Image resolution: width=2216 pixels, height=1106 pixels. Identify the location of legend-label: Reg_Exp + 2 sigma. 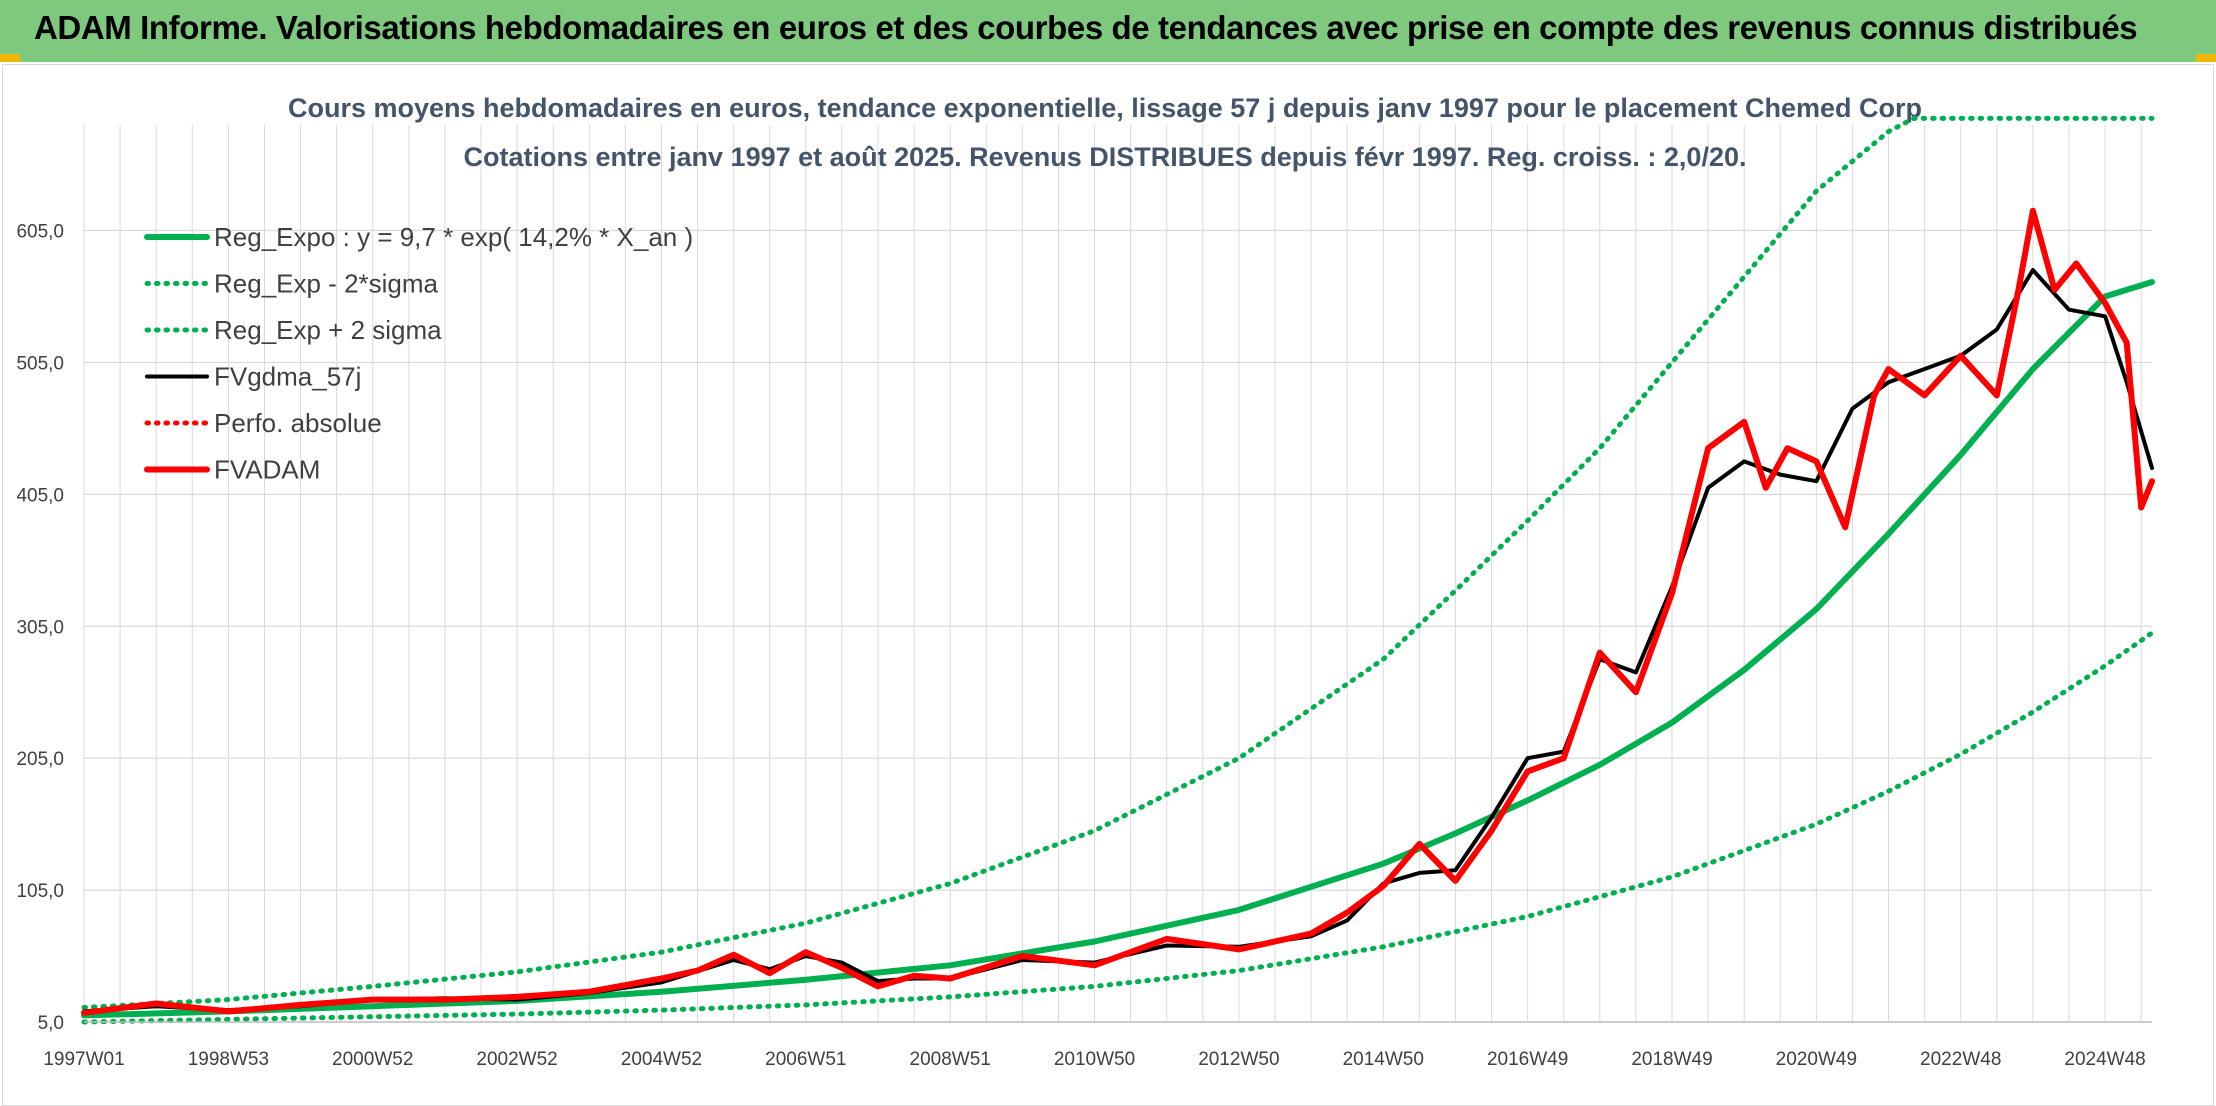
(328, 330).